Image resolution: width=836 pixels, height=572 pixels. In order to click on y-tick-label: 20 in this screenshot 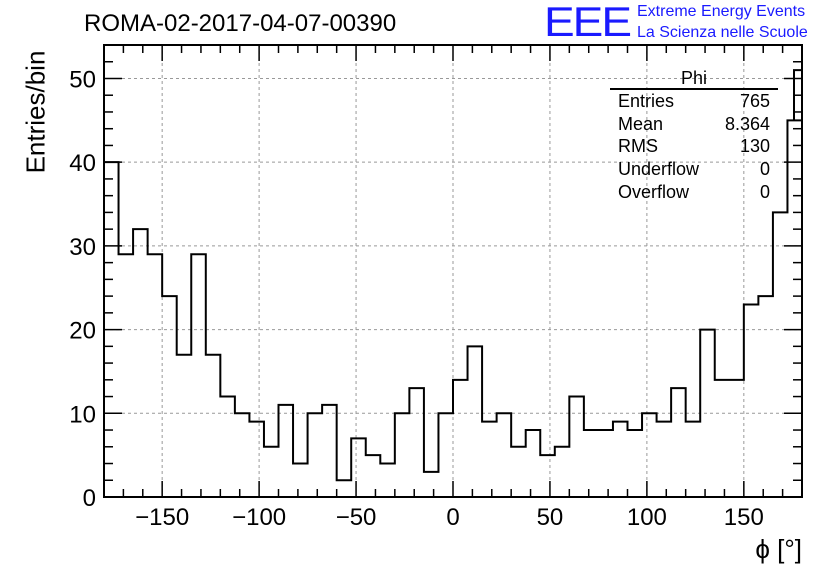, I will do `click(82, 331)`.